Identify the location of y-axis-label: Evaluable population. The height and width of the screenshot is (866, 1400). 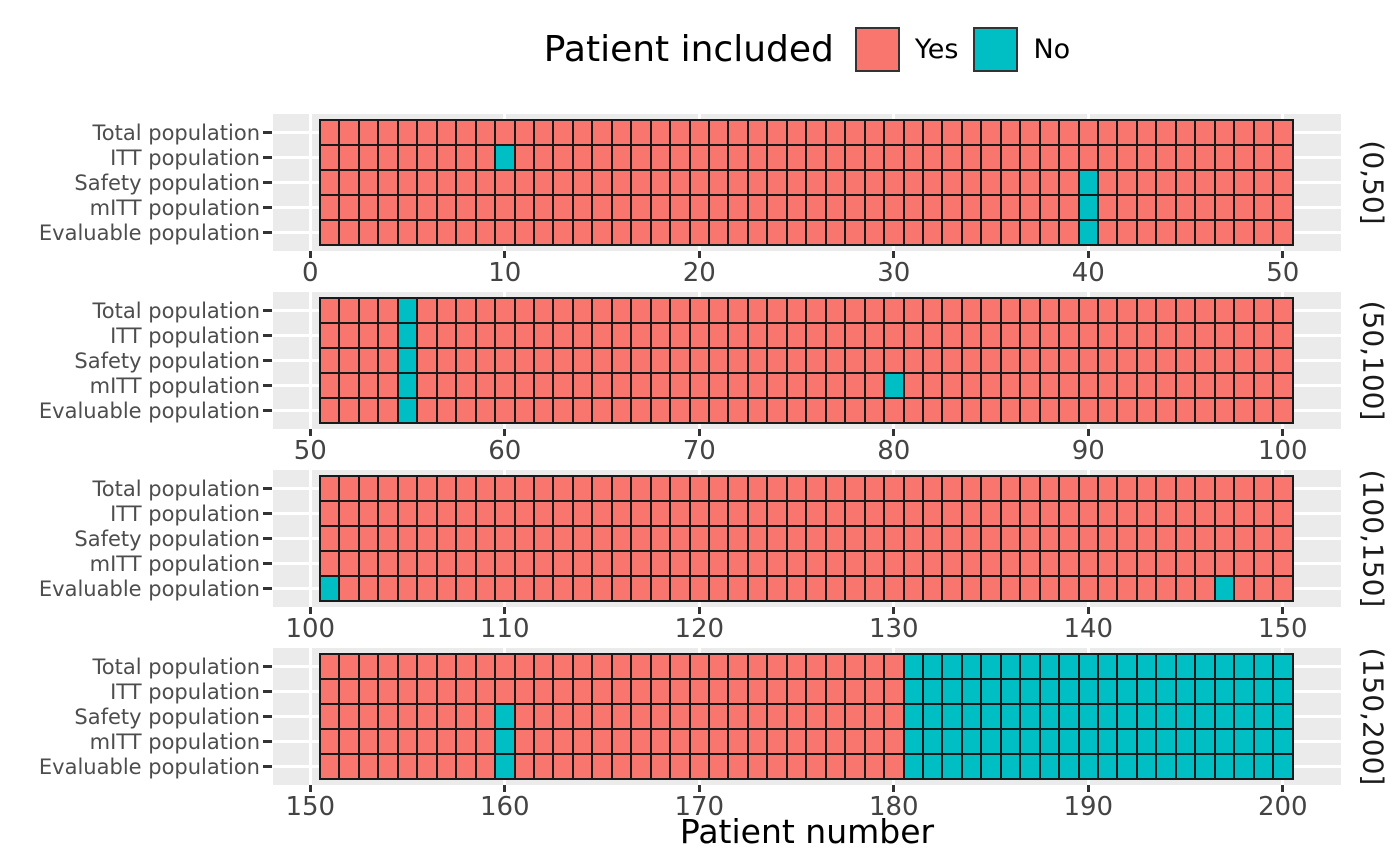
(149, 766).